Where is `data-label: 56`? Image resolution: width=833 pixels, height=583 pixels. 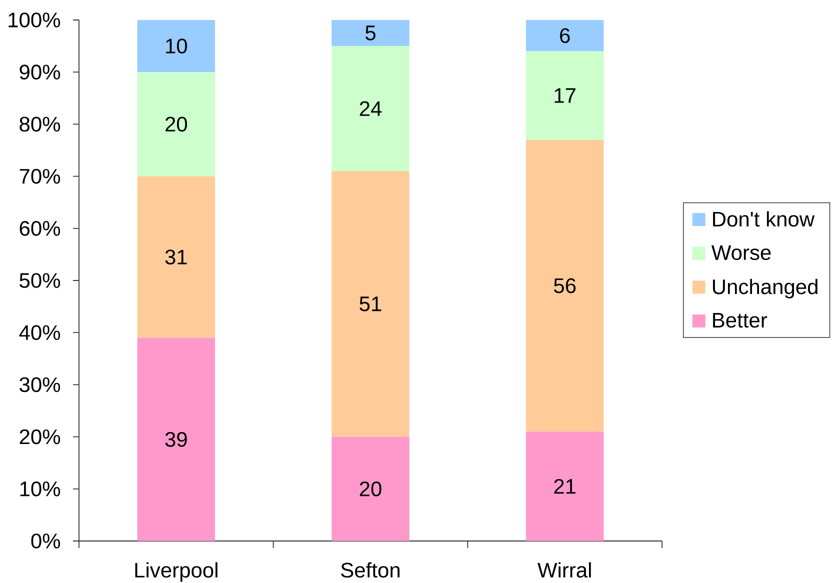
data-label: 56 is located at coordinates (565, 286).